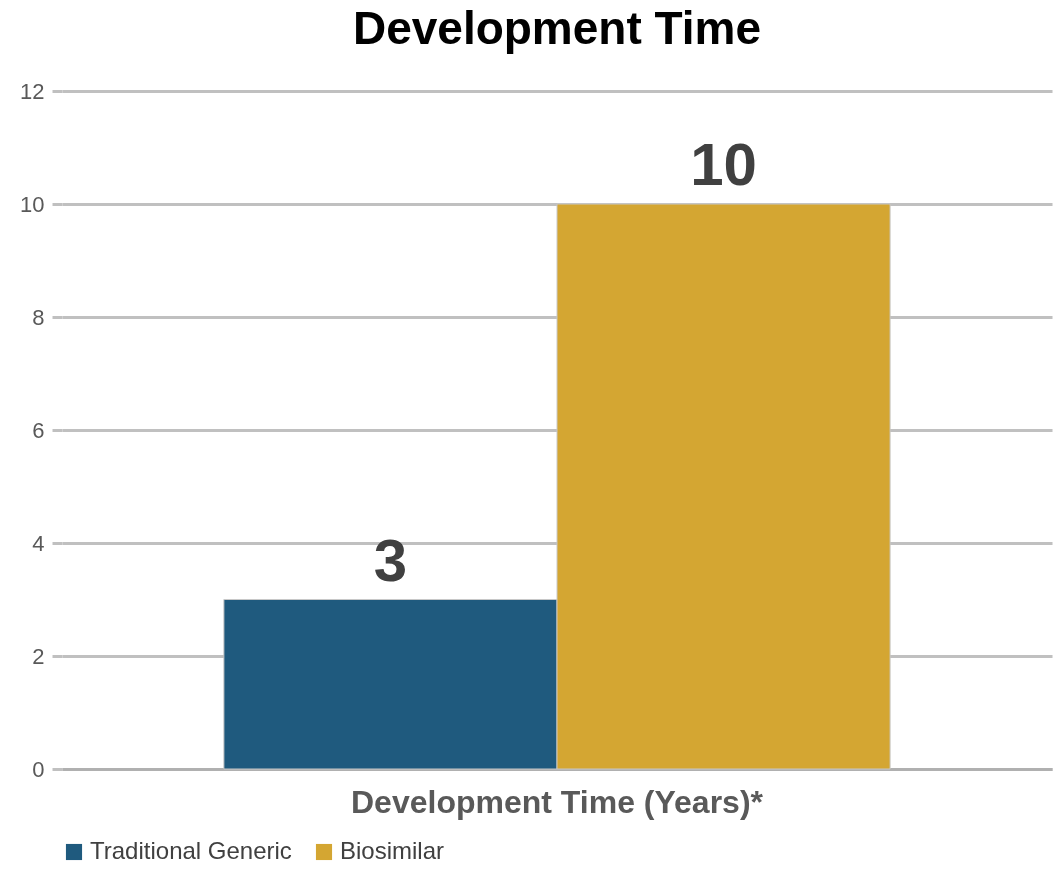 This screenshot has height=893, width=1056. Describe the element at coordinates (32, 91) in the screenshot. I see `y-tick-label: 12` at that location.